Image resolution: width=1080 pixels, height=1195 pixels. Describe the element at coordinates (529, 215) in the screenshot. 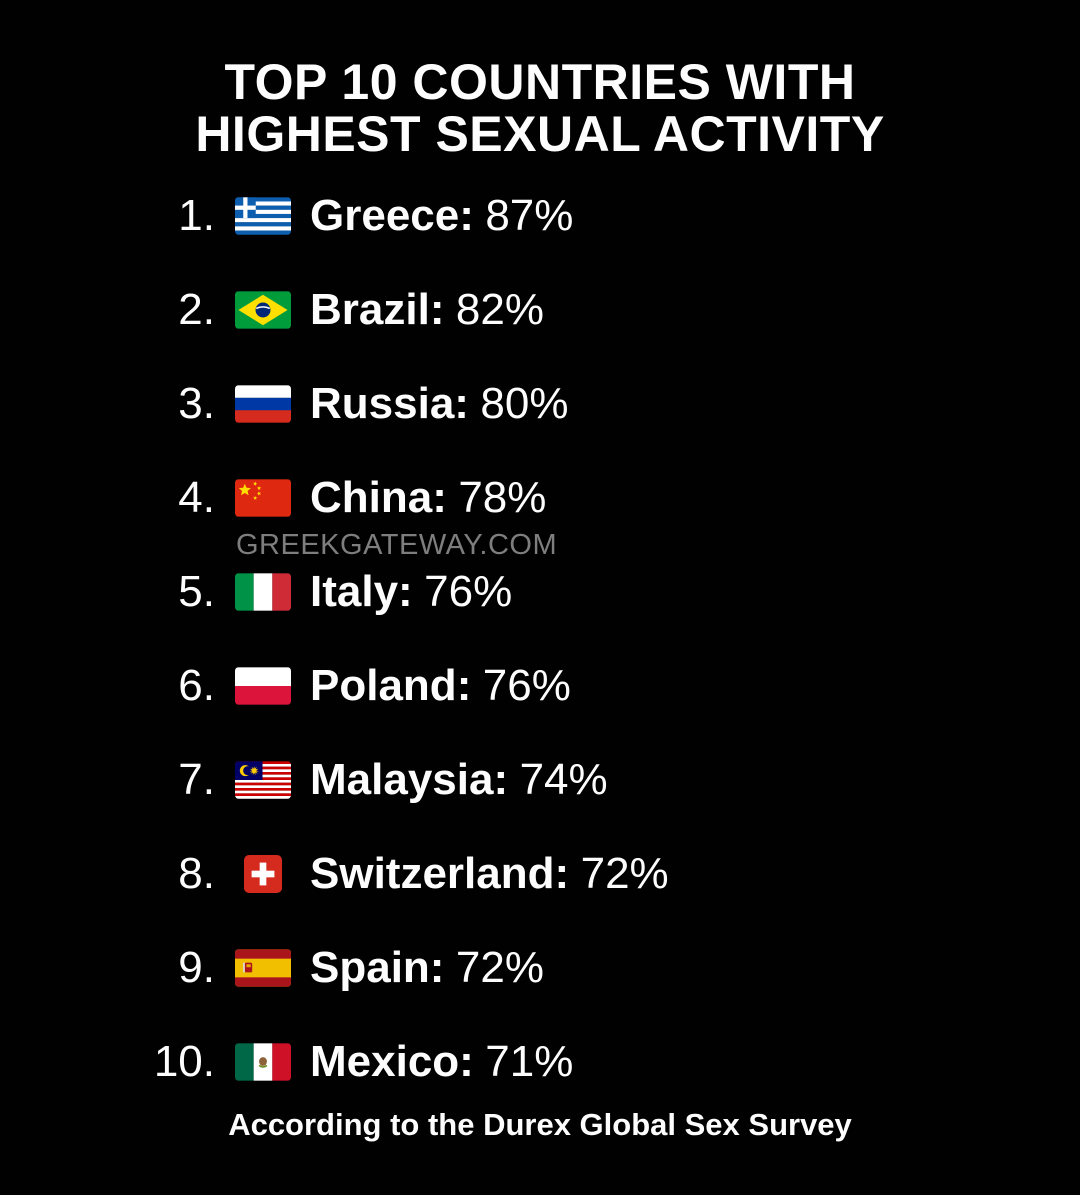

I see `percentage-value: 87%` at that location.